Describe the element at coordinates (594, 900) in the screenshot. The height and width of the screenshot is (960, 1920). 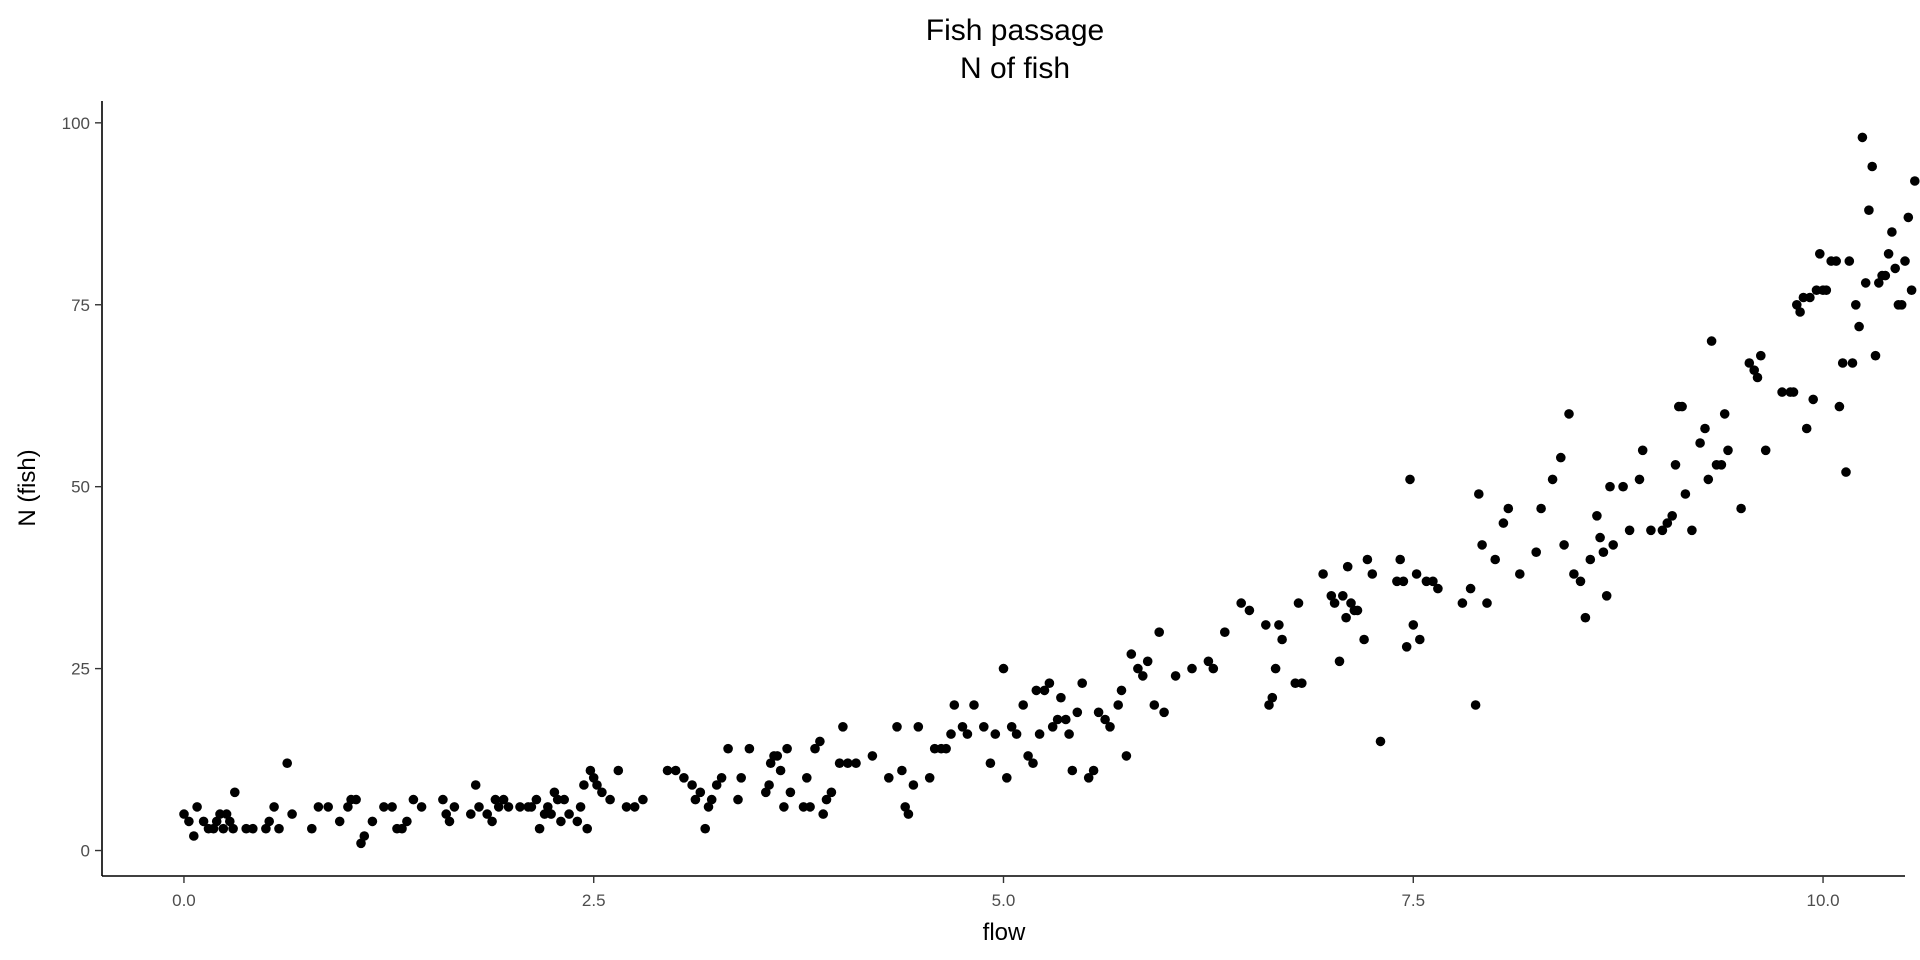
I see `x-tick-label: 2.5` at that location.